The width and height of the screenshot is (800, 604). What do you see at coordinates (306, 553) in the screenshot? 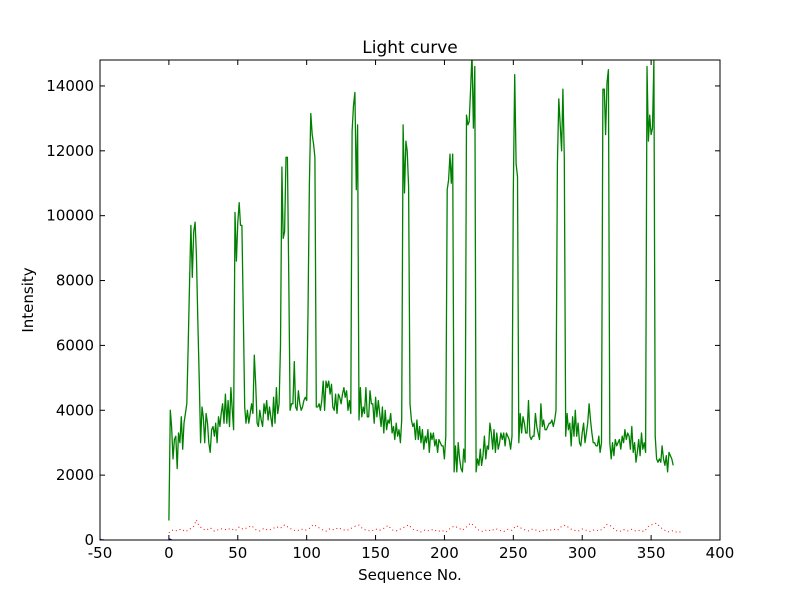
I see `x-tick-label: 100` at bounding box center [306, 553].